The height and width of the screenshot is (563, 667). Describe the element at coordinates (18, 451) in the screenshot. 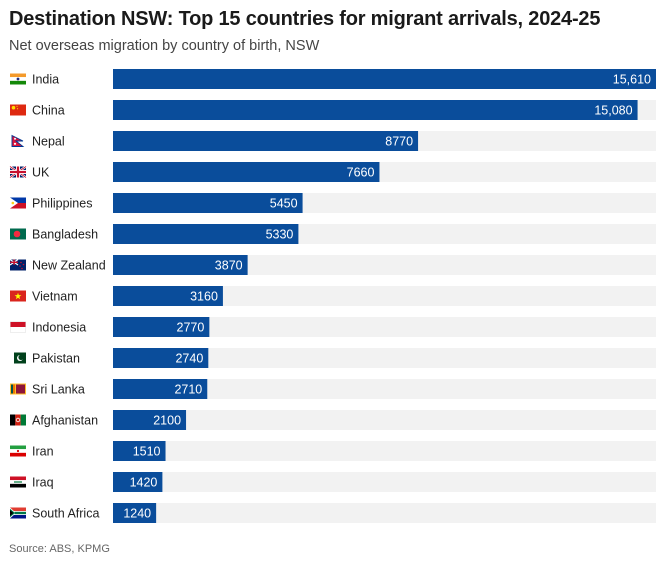

I see `iran-flag-icon` at that location.